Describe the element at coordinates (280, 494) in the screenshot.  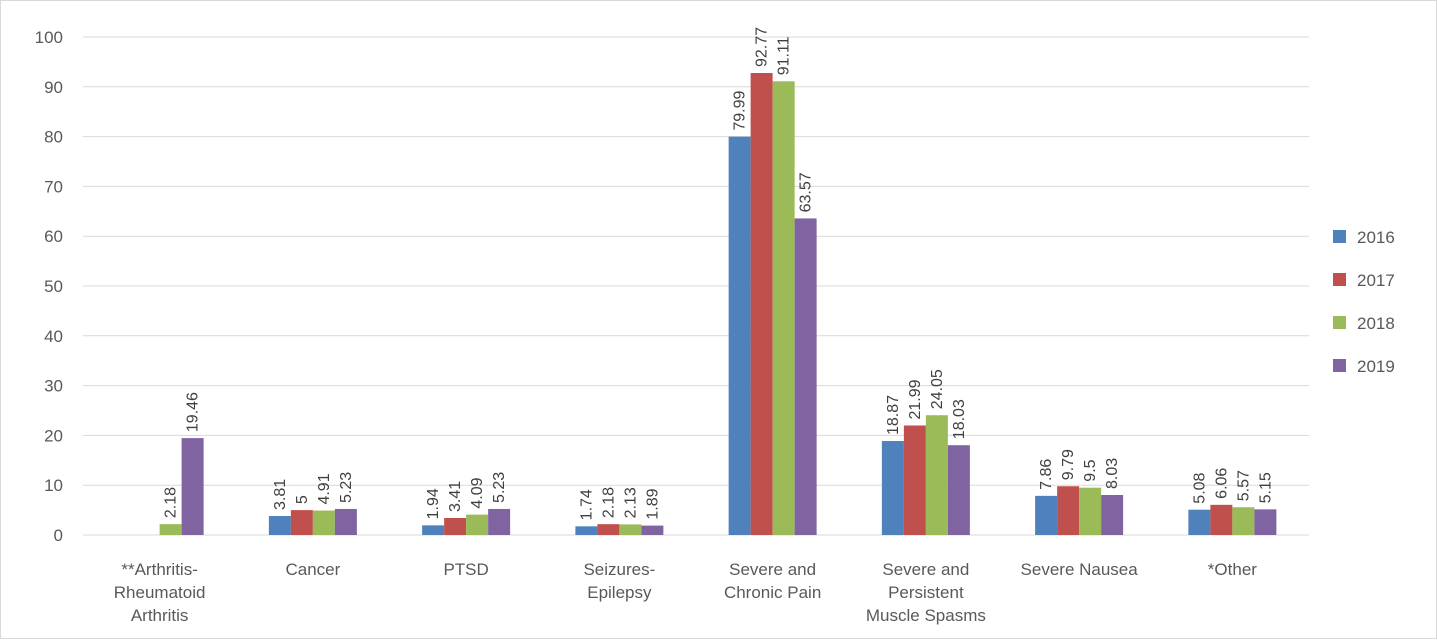
I see `data-label: 3.81` at that location.